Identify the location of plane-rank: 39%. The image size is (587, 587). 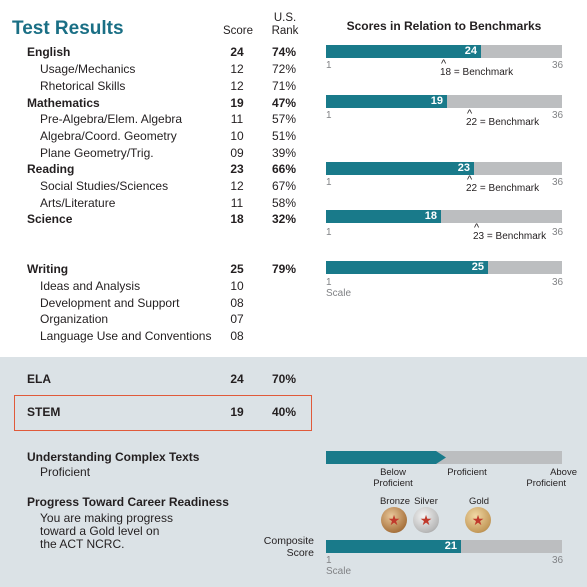
(284, 153).